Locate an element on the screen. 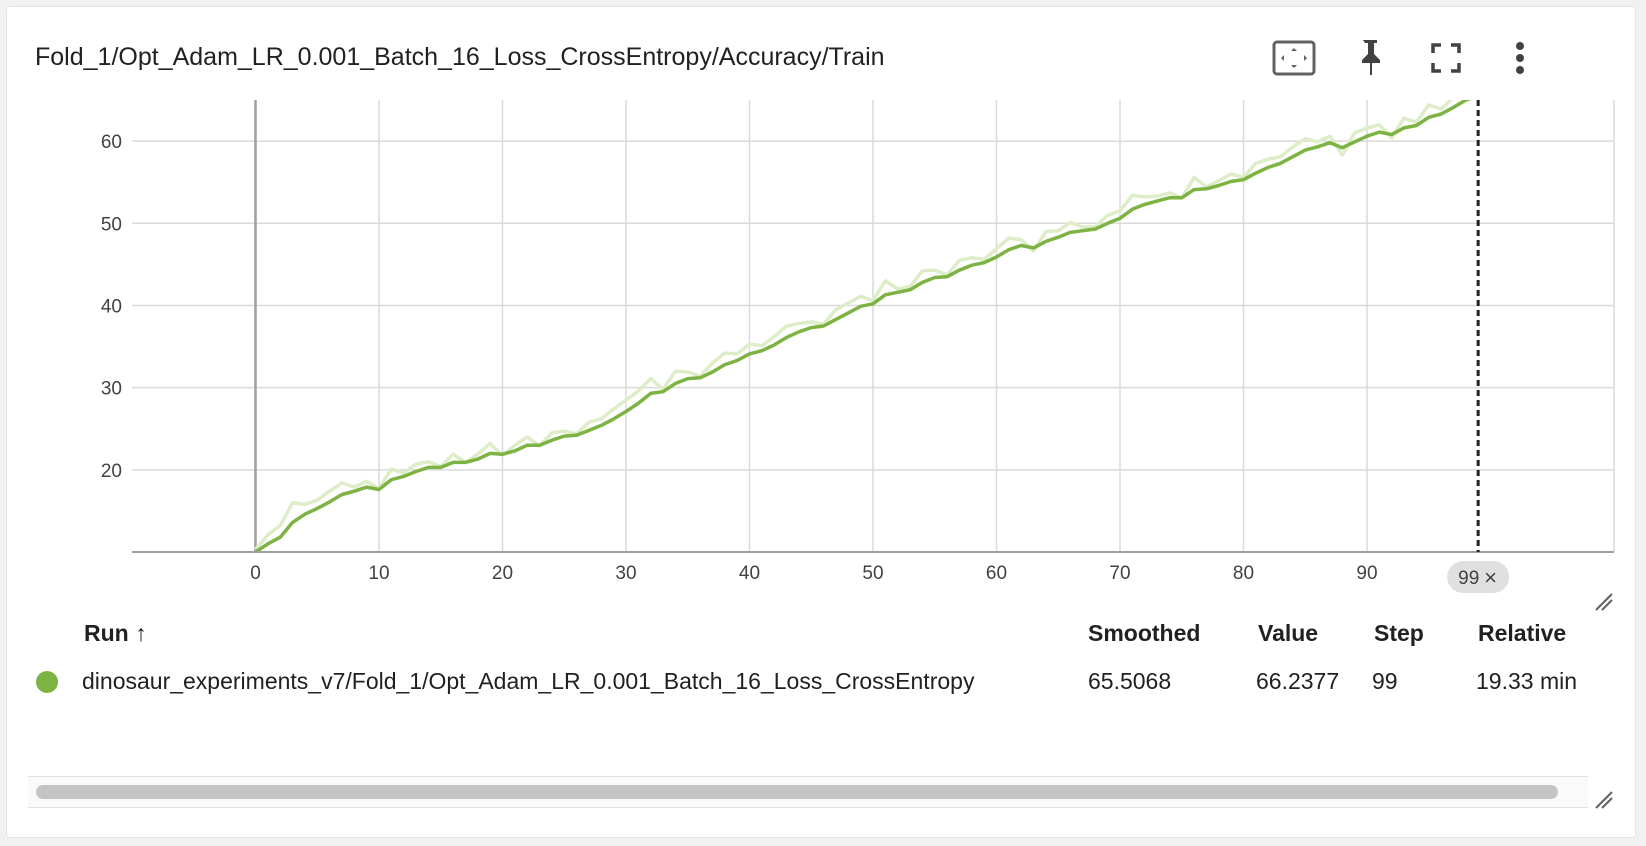 This screenshot has height=846, width=1646. x-tick-label: 0 is located at coordinates (255, 573).